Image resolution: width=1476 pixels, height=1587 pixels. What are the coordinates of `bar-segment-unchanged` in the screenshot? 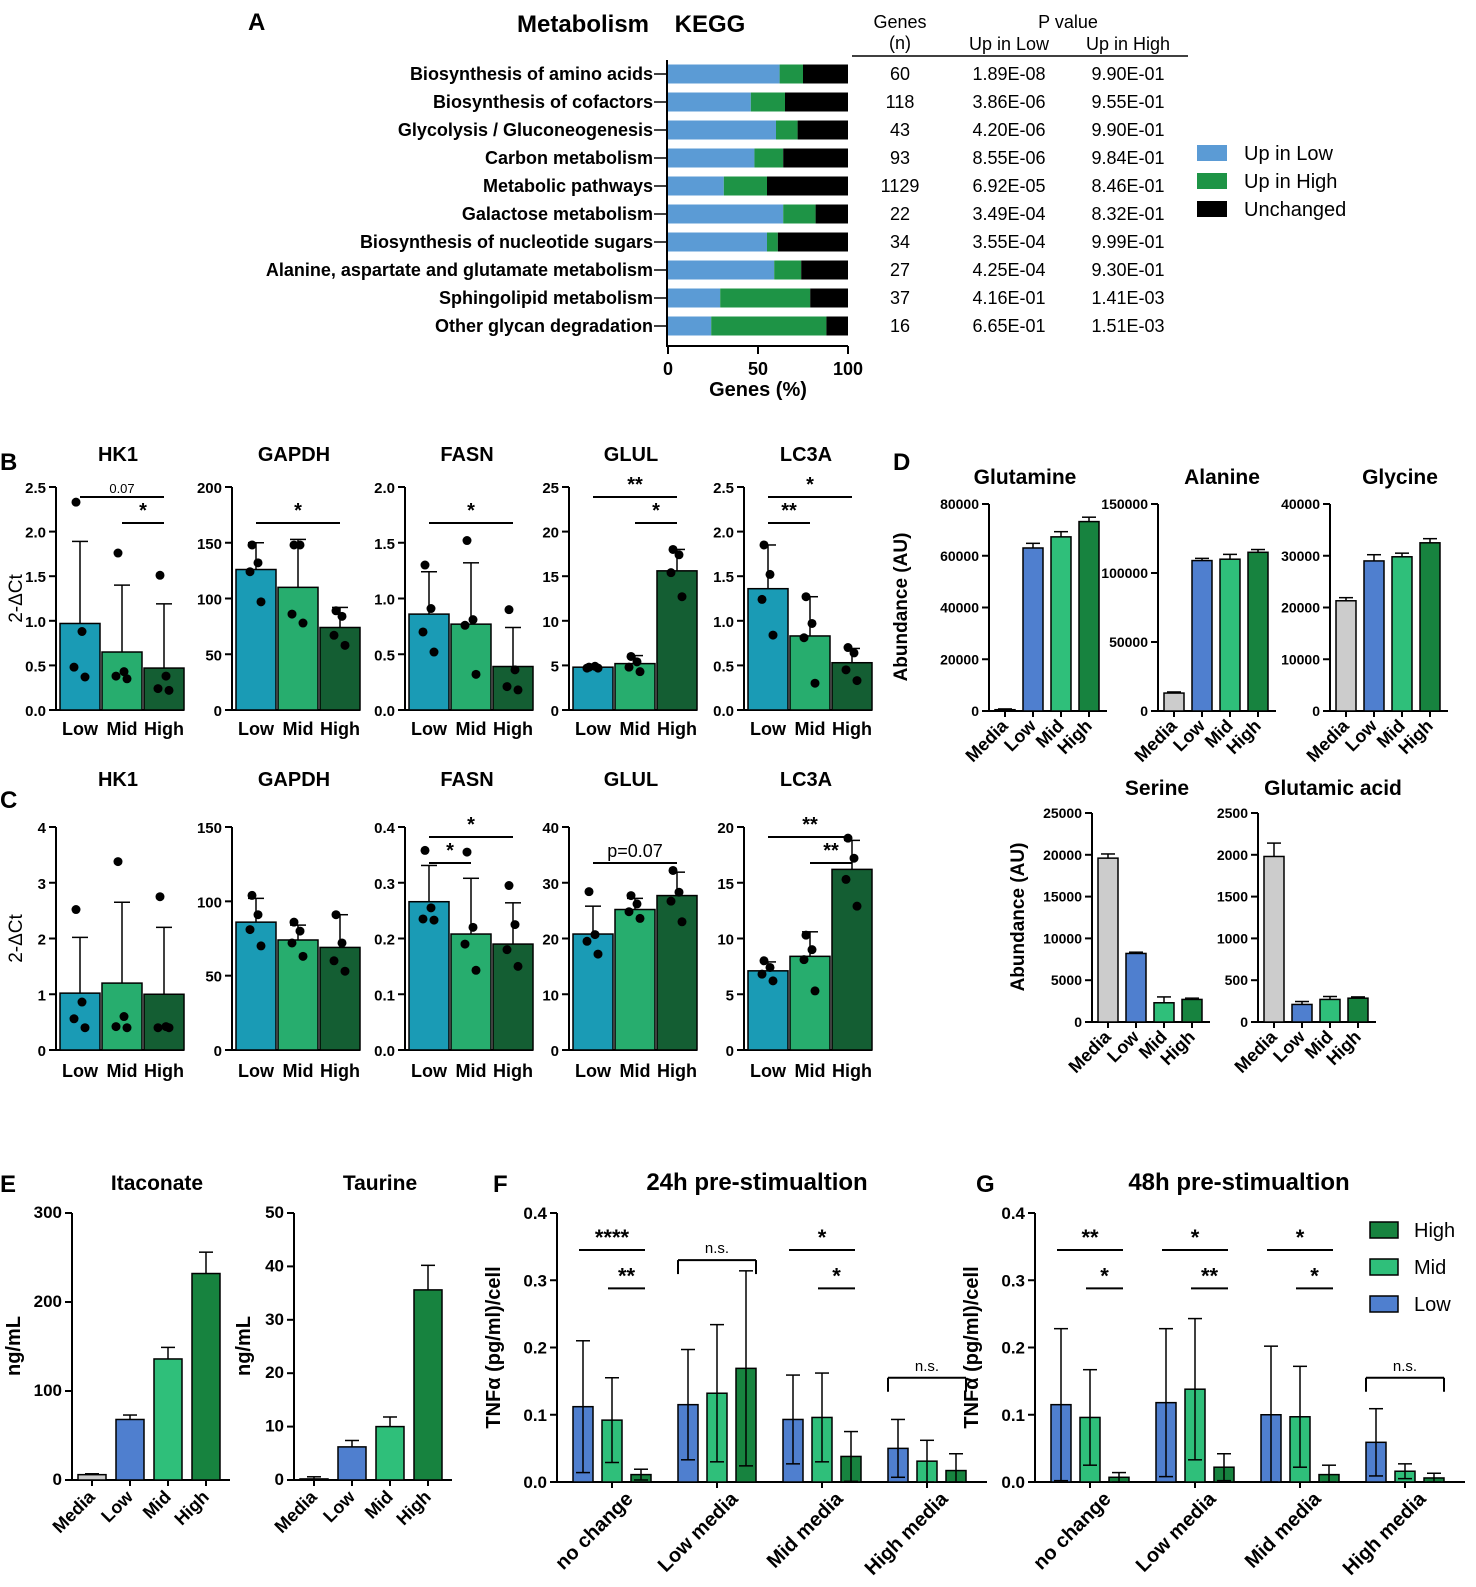 It's located at (831, 214).